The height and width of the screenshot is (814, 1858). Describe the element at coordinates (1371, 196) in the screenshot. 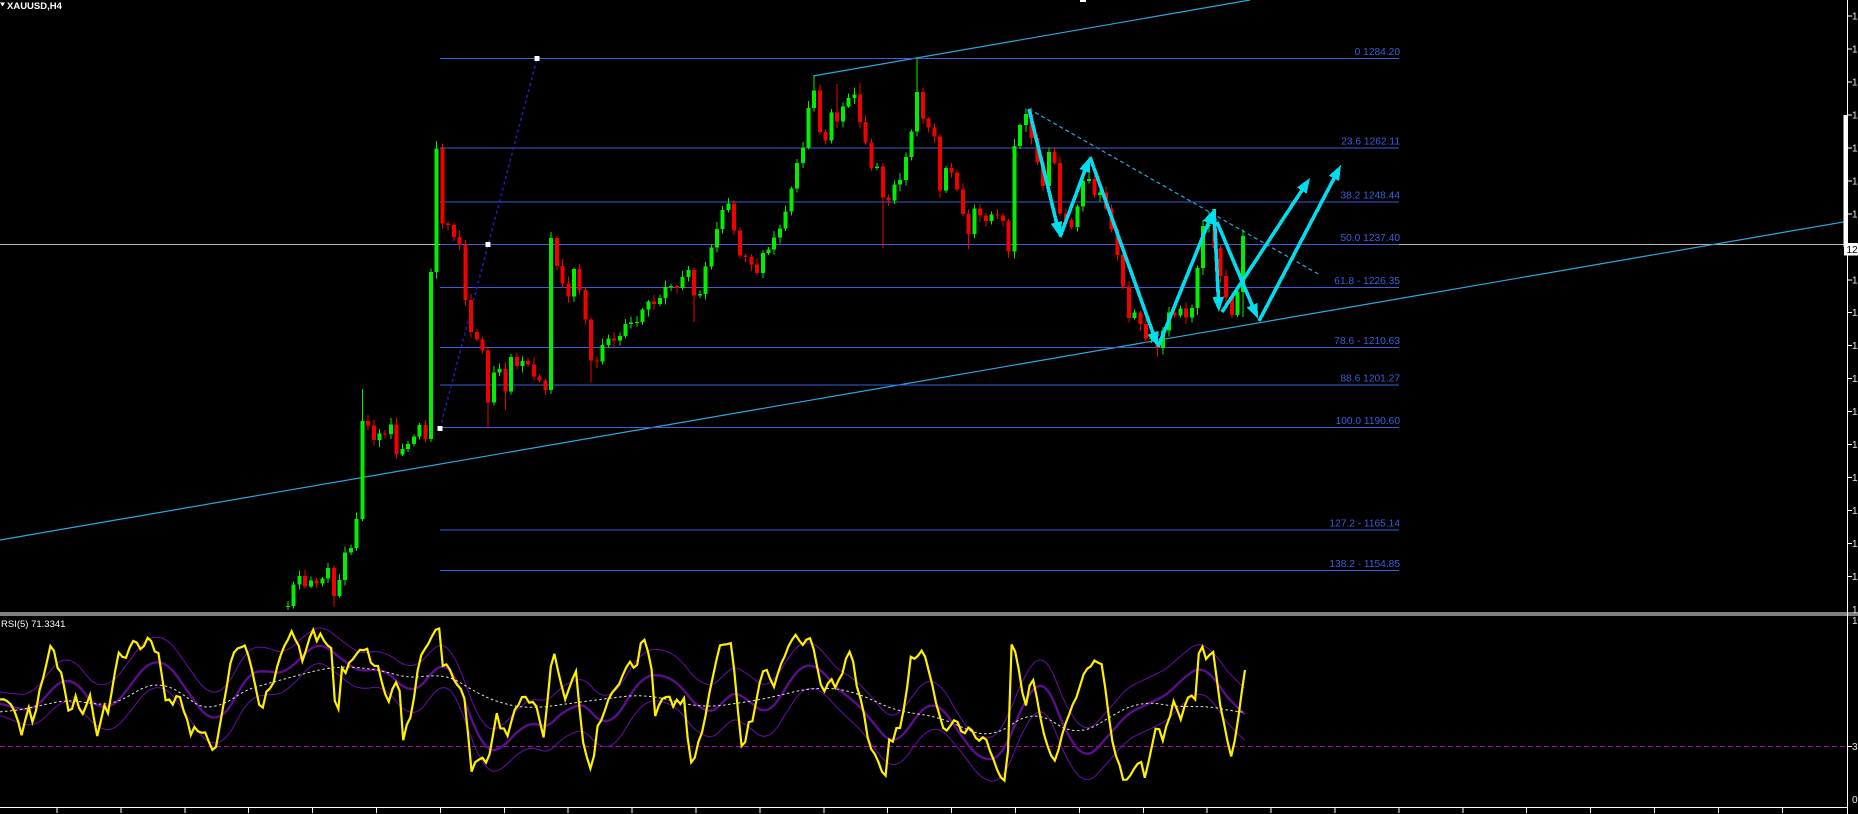

I see `svg-text: 38.2 1248.44` at that location.